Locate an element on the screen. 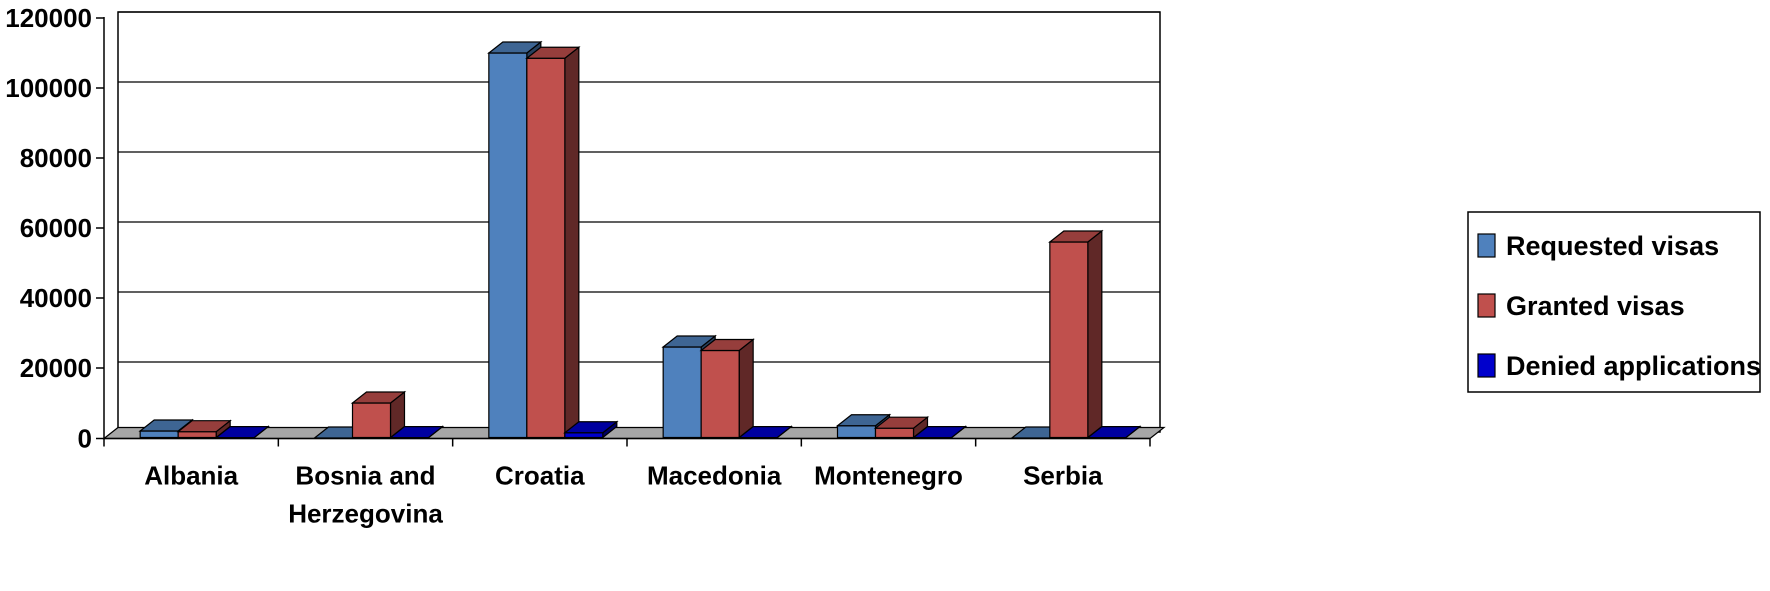 The width and height of the screenshot is (1770, 591). legend-label: Denied applications is located at coordinates (1633, 366).